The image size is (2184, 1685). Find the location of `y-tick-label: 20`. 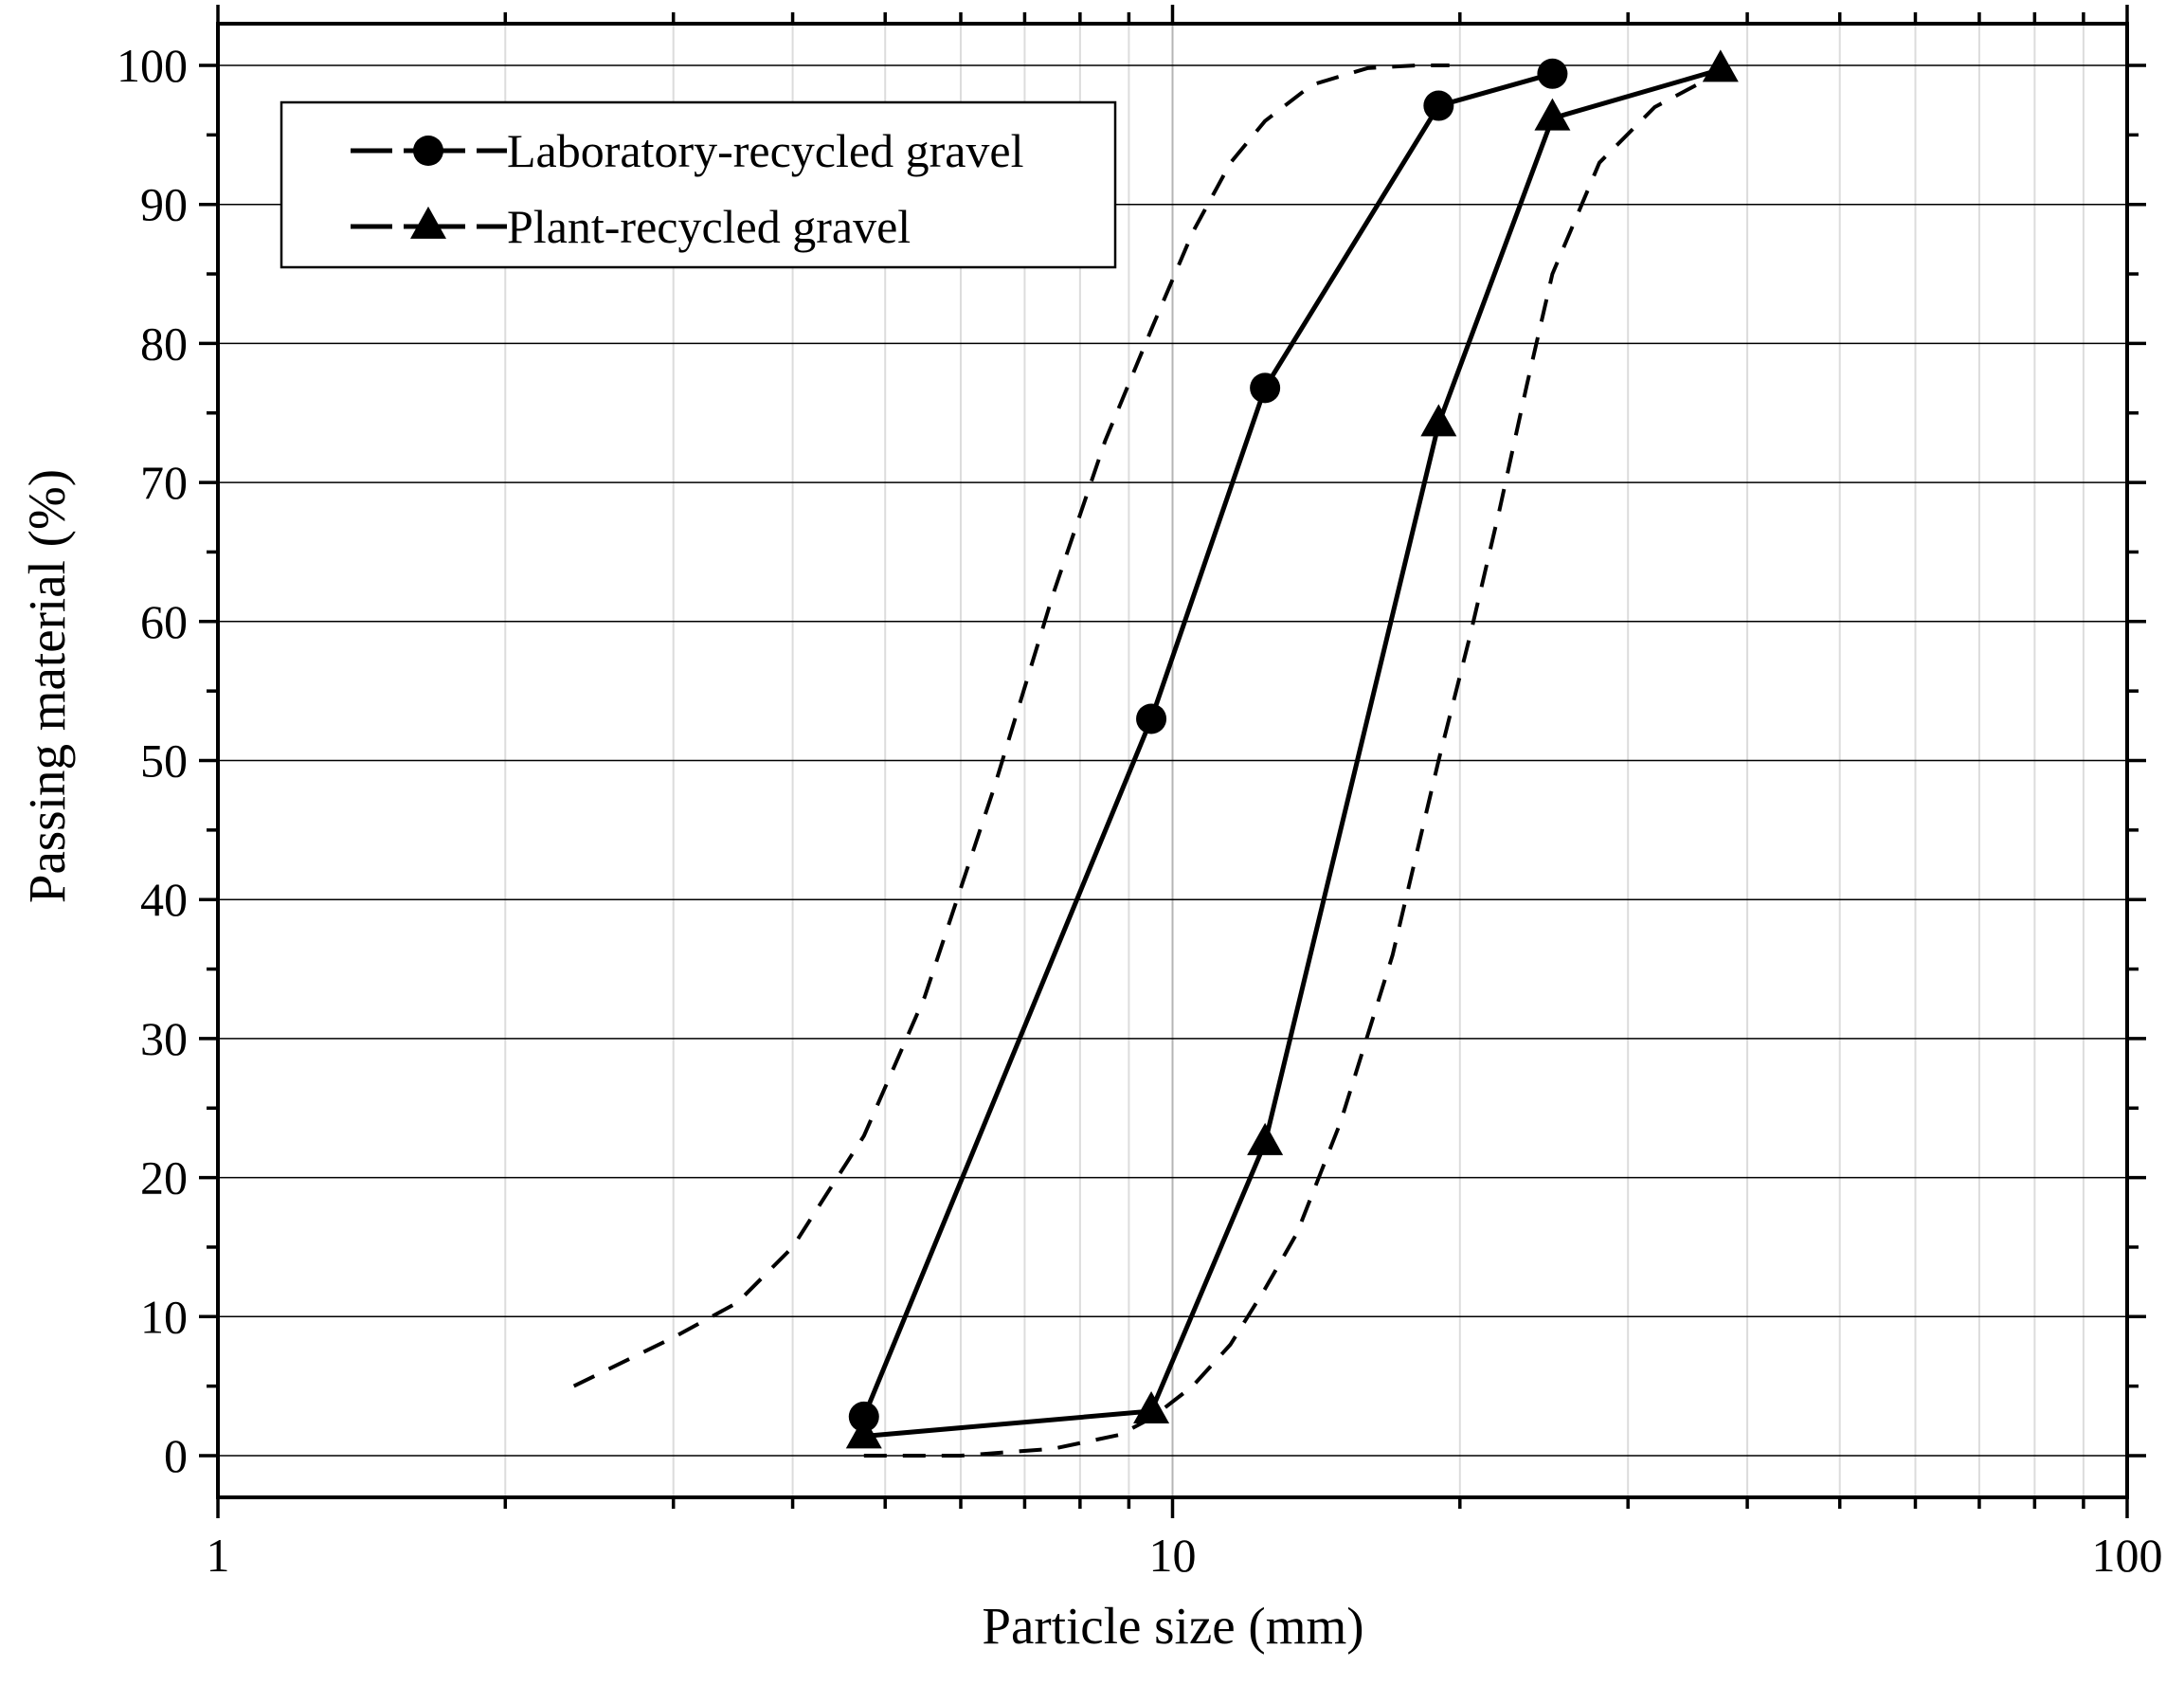

y-tick-label: 20 is located at coordinates (164, 1178).